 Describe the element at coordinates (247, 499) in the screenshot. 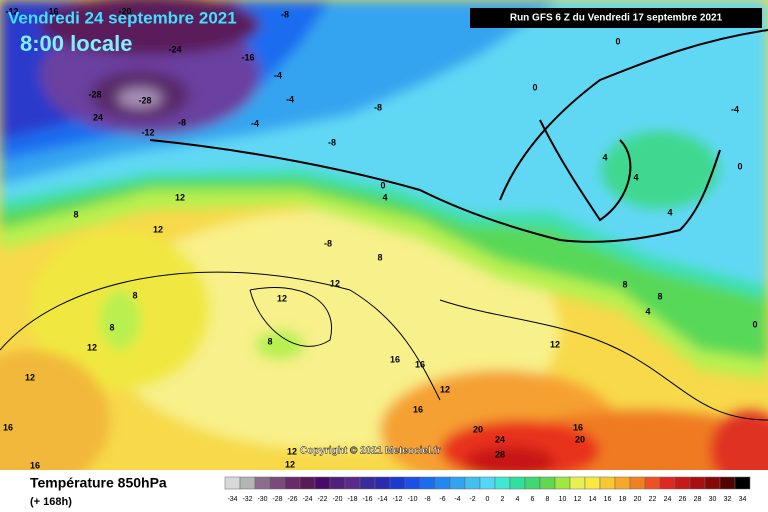

I see `colorbar-tick-label: -32` at that location.